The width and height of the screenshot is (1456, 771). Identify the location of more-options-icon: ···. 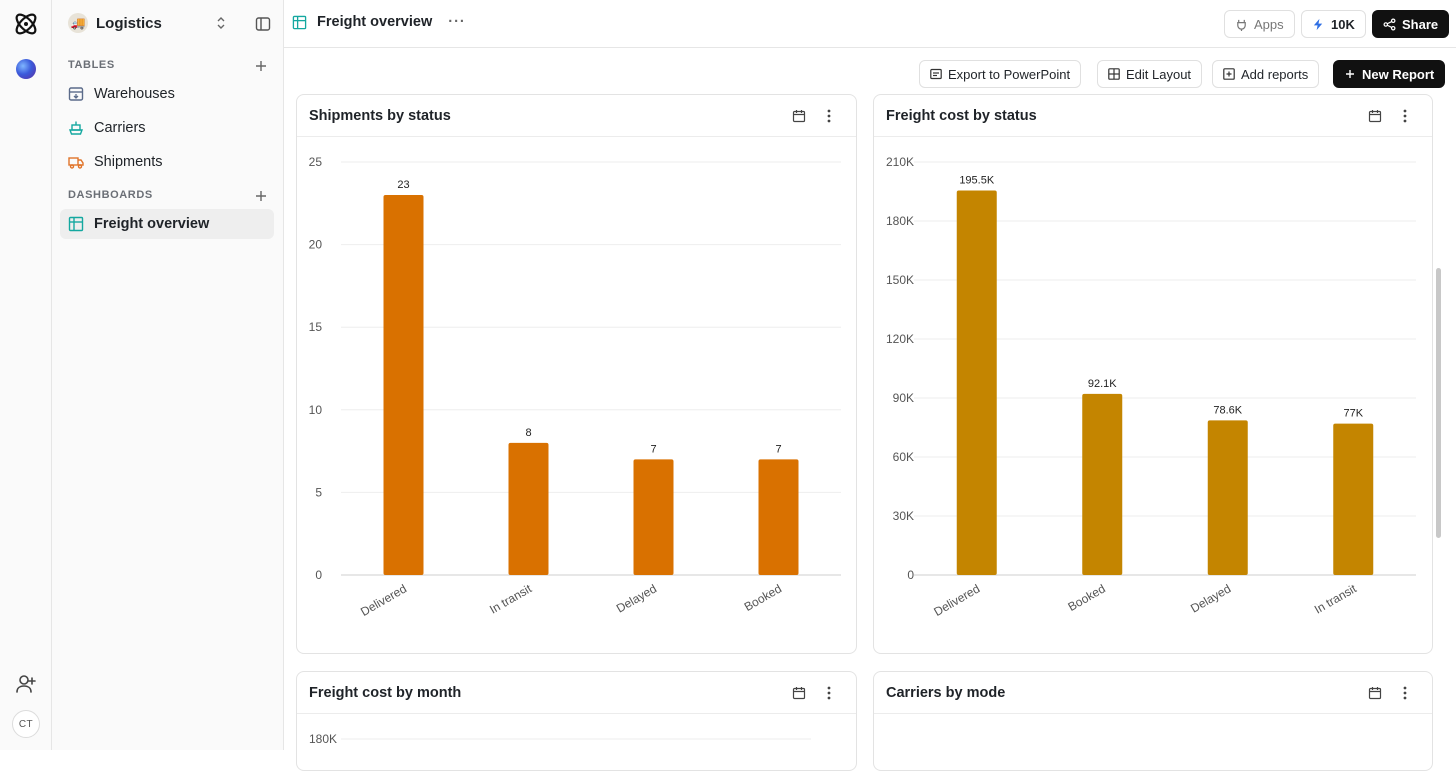
(457, 22).